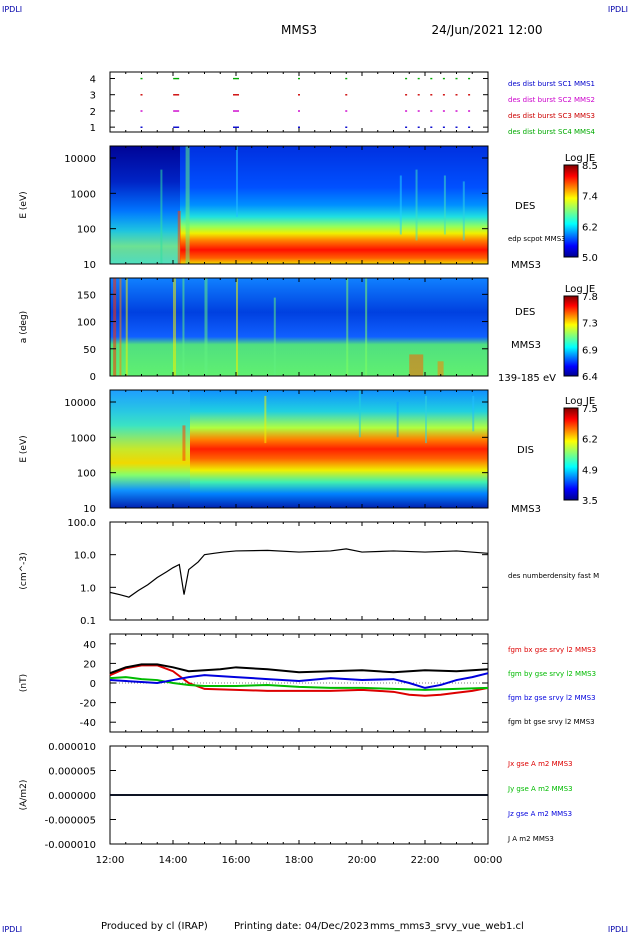 This screenshot has width=630, height=934. I want to click on current-ylabel: (A/m2), so click(24, 795).